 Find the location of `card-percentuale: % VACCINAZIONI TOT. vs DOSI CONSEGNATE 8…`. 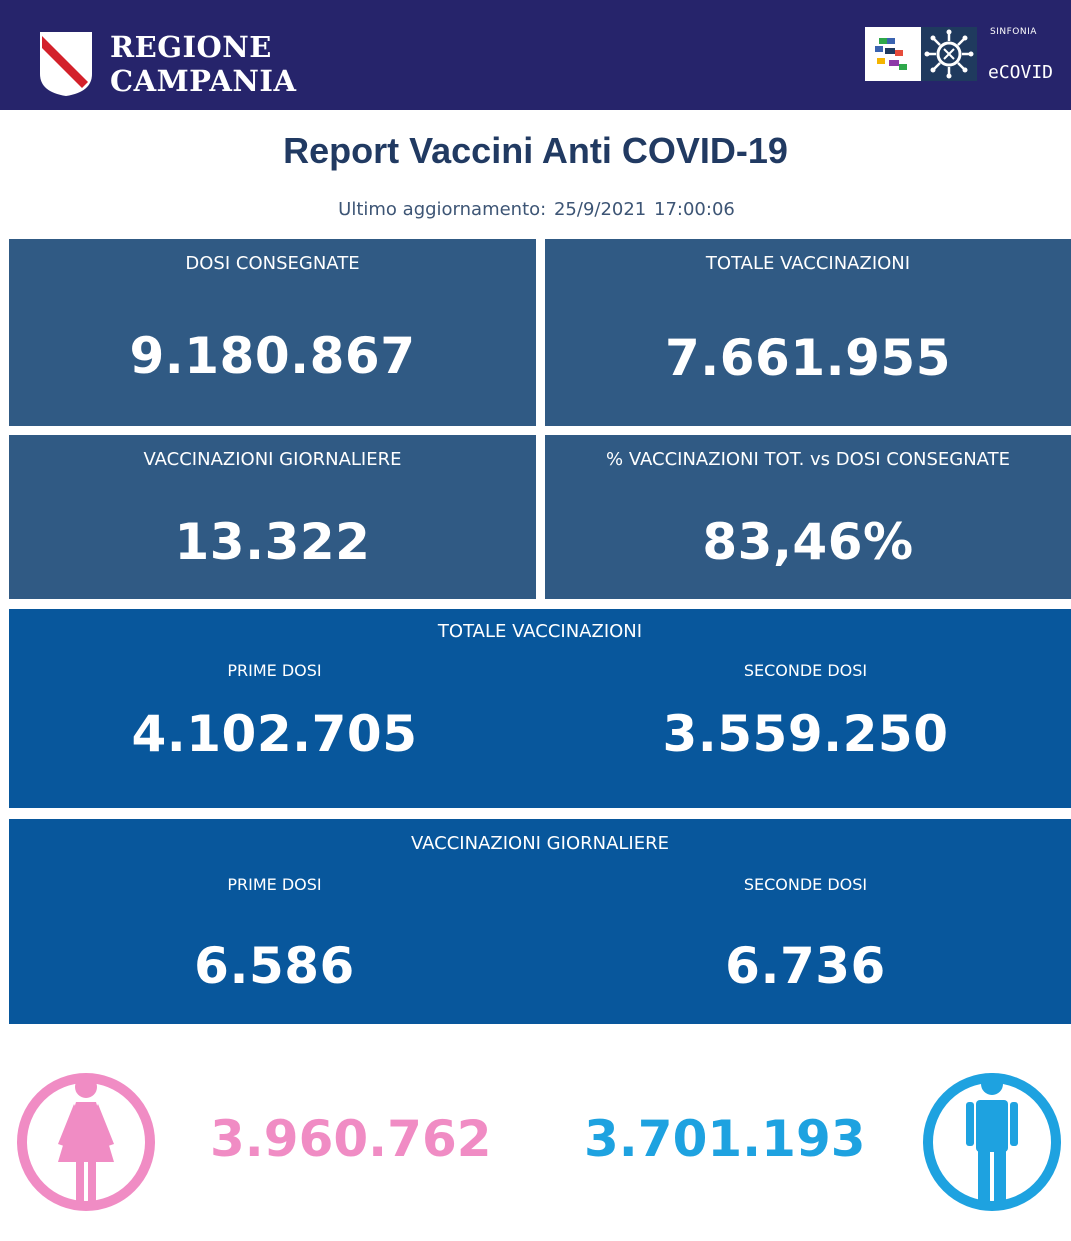

card-percentuale: % VACCINAZIONI TOT. vs DOSI CONSEGNATE 8… is located at coordinates (808, 517).